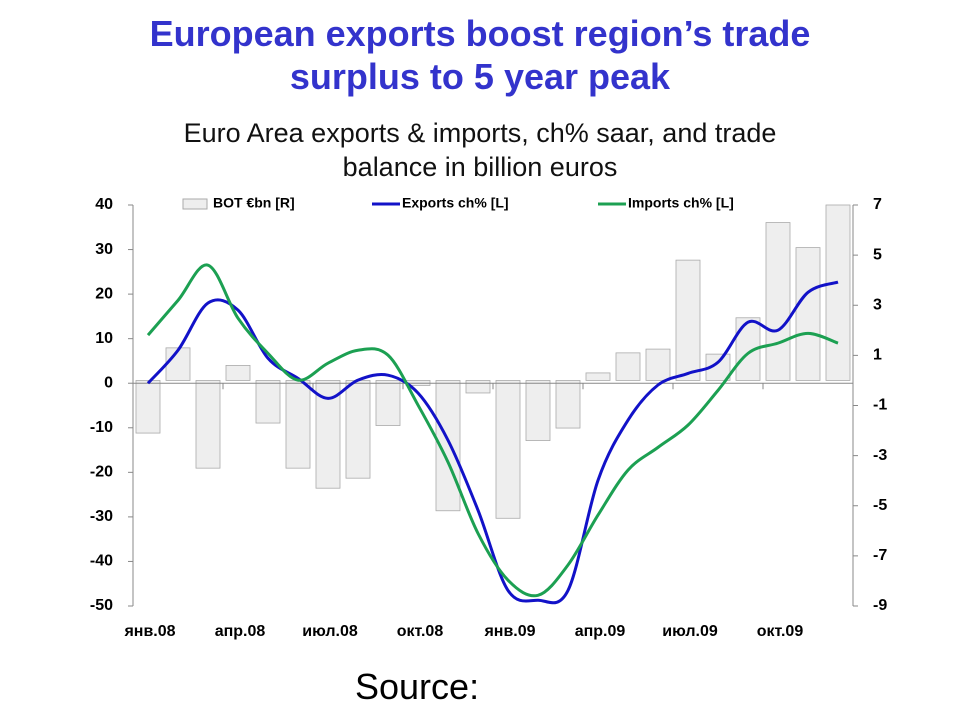 The image size is (960, 720). I want to click on x-tick-label: апр.09, so click(600, 631).